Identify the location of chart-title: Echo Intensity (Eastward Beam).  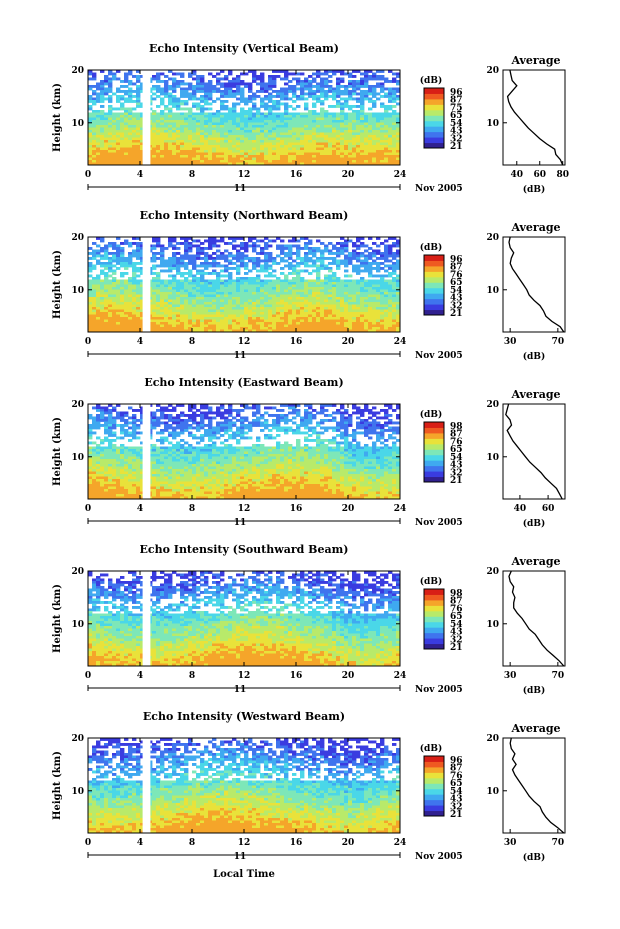
(243, 382).